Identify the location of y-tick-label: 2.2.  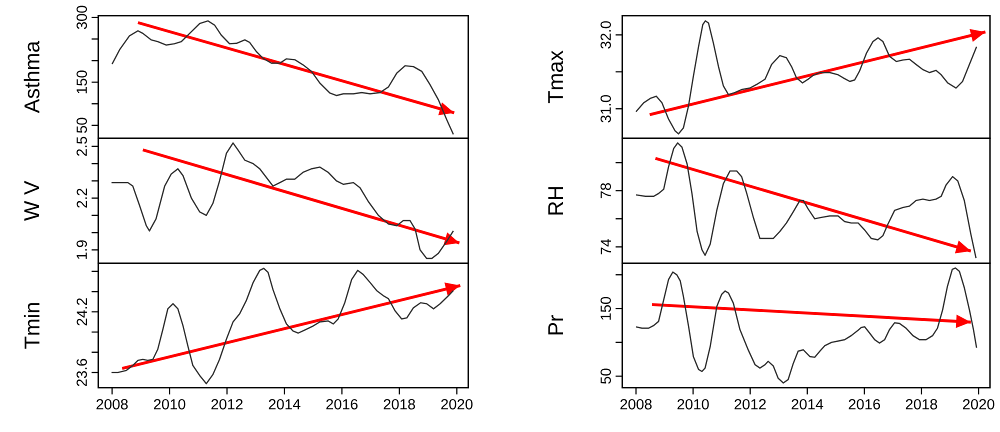
(81, 198).